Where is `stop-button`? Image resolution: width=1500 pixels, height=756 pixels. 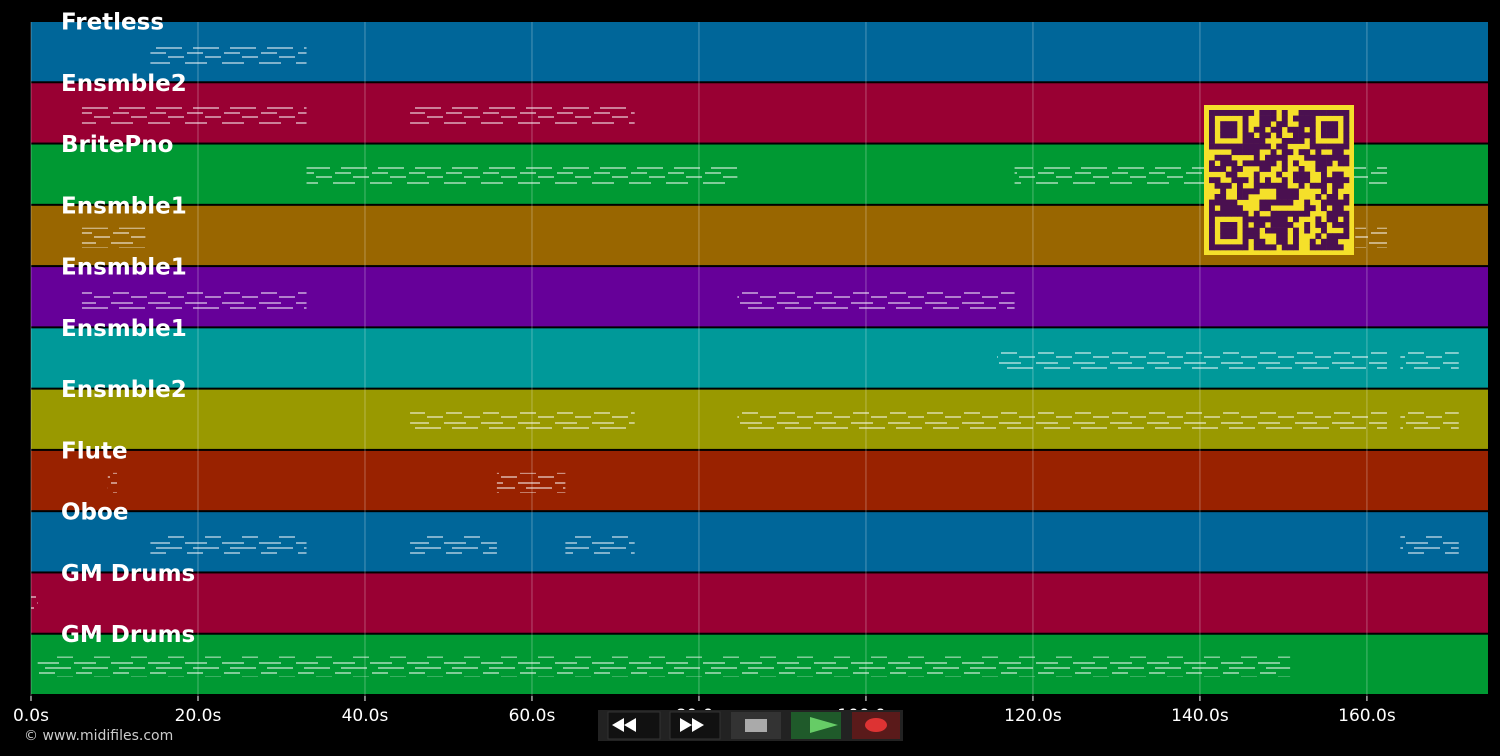
stop-button is located at coordinates (756, 725).